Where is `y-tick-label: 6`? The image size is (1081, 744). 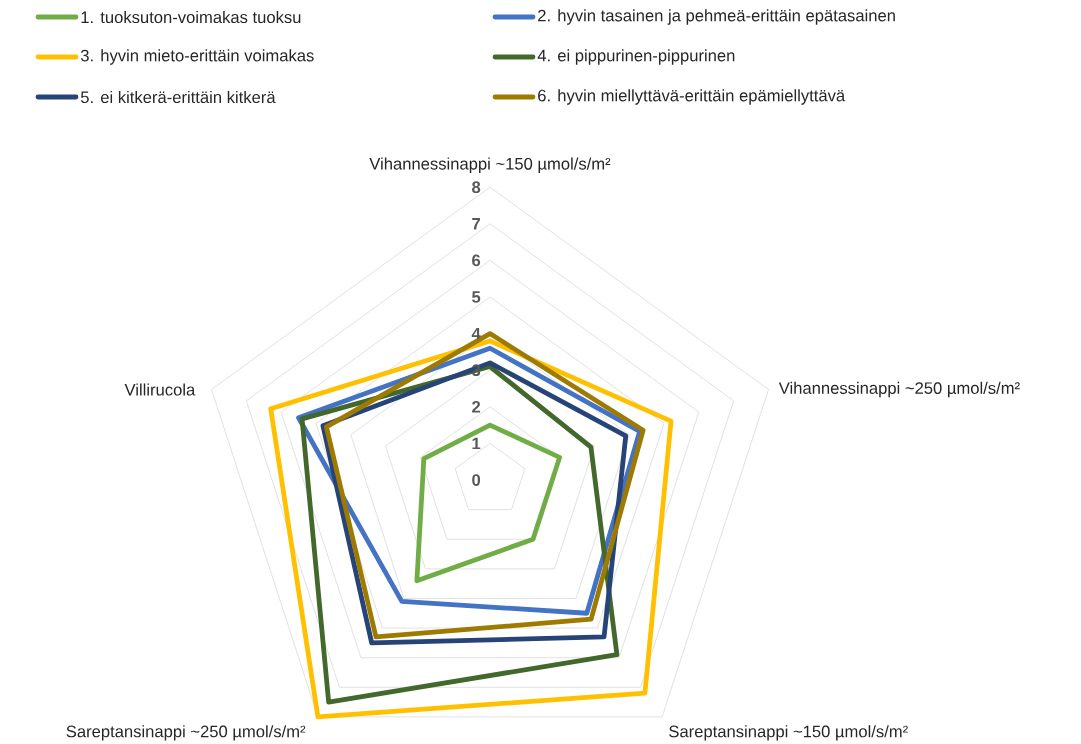
y-tick-label: 6 is located at coordinates (476, 260).